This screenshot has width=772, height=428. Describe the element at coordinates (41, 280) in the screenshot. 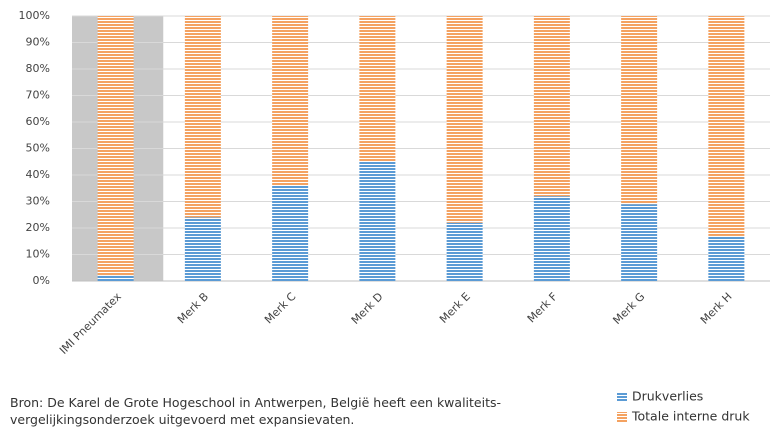

I see `y-tick-label: 0%` at that location.